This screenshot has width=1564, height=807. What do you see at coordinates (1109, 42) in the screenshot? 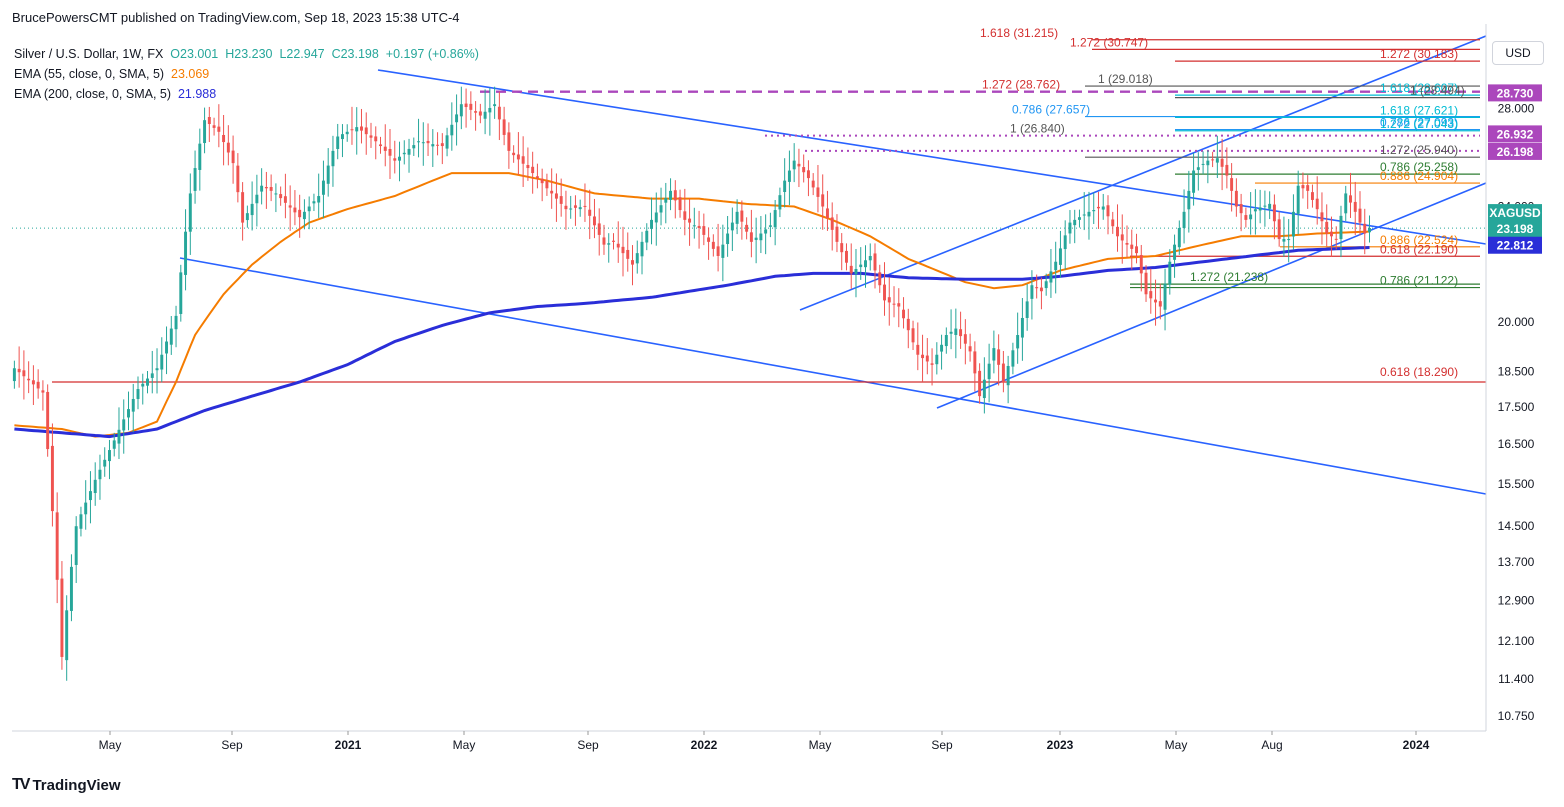
I see `fib-label: 1.272 (30.747)` at bounding box center [1109, 42].